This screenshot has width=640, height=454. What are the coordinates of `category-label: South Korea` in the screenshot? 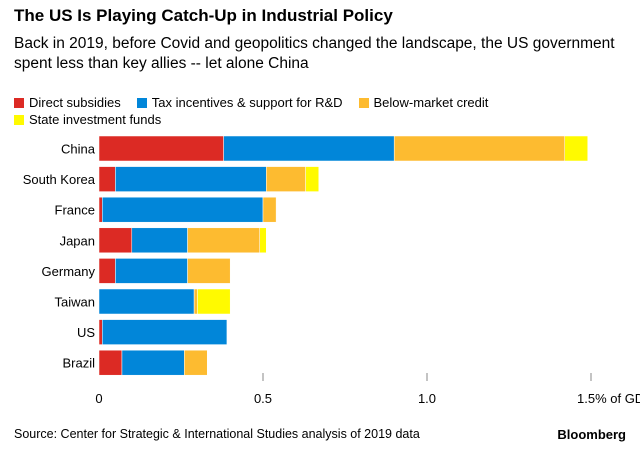 It's located at (59, 179).